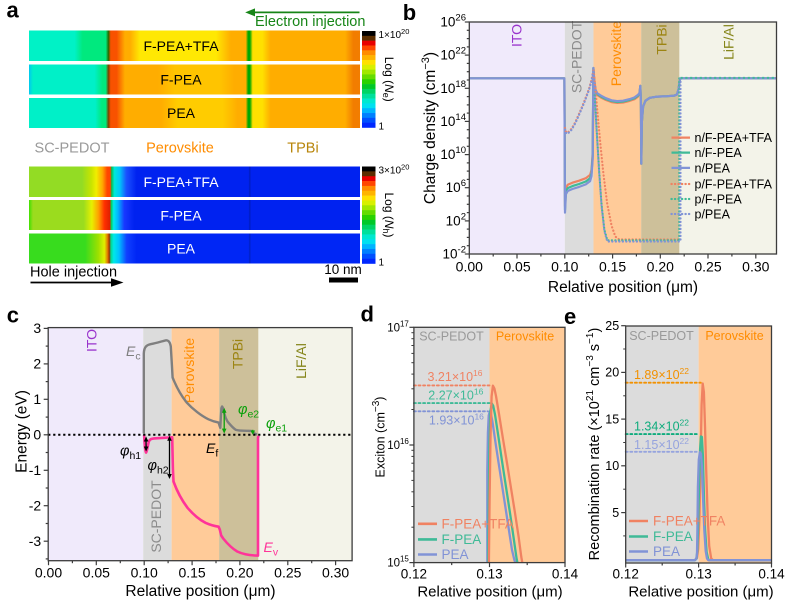  What do you see at coordinates (388, 79) in the screenshot?
I see `svg-text: Log (Ne)` at bounding box center [388, 79].